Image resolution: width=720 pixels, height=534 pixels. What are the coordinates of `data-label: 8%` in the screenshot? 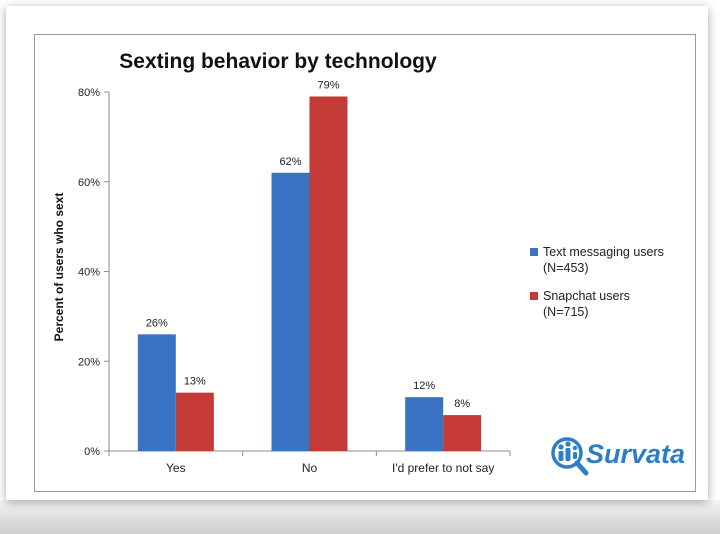 It's located at (462, 404).